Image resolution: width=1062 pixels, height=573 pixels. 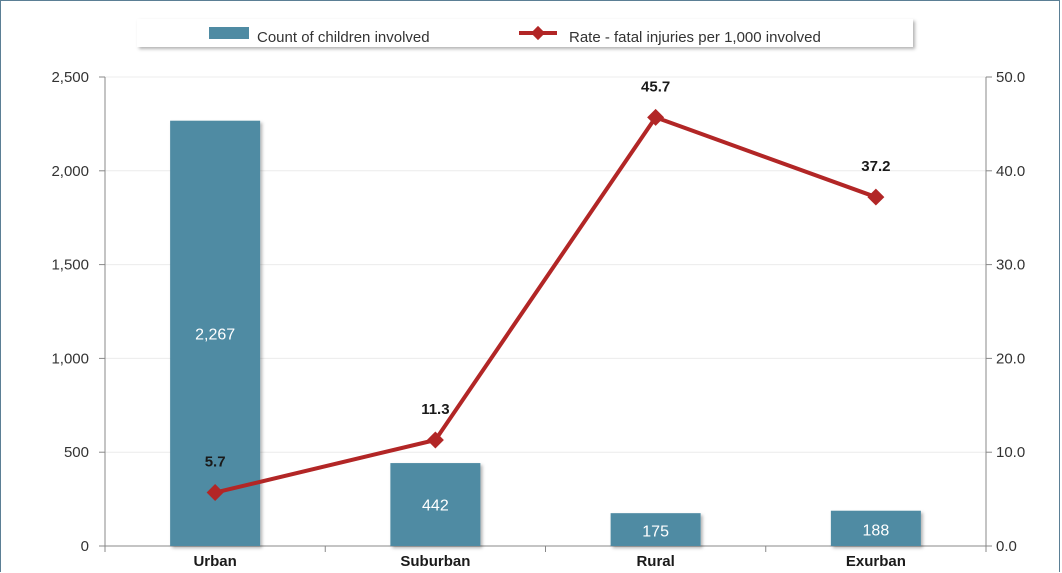 I want to click on rate-marker-suburban, so click(x=435, y=440).